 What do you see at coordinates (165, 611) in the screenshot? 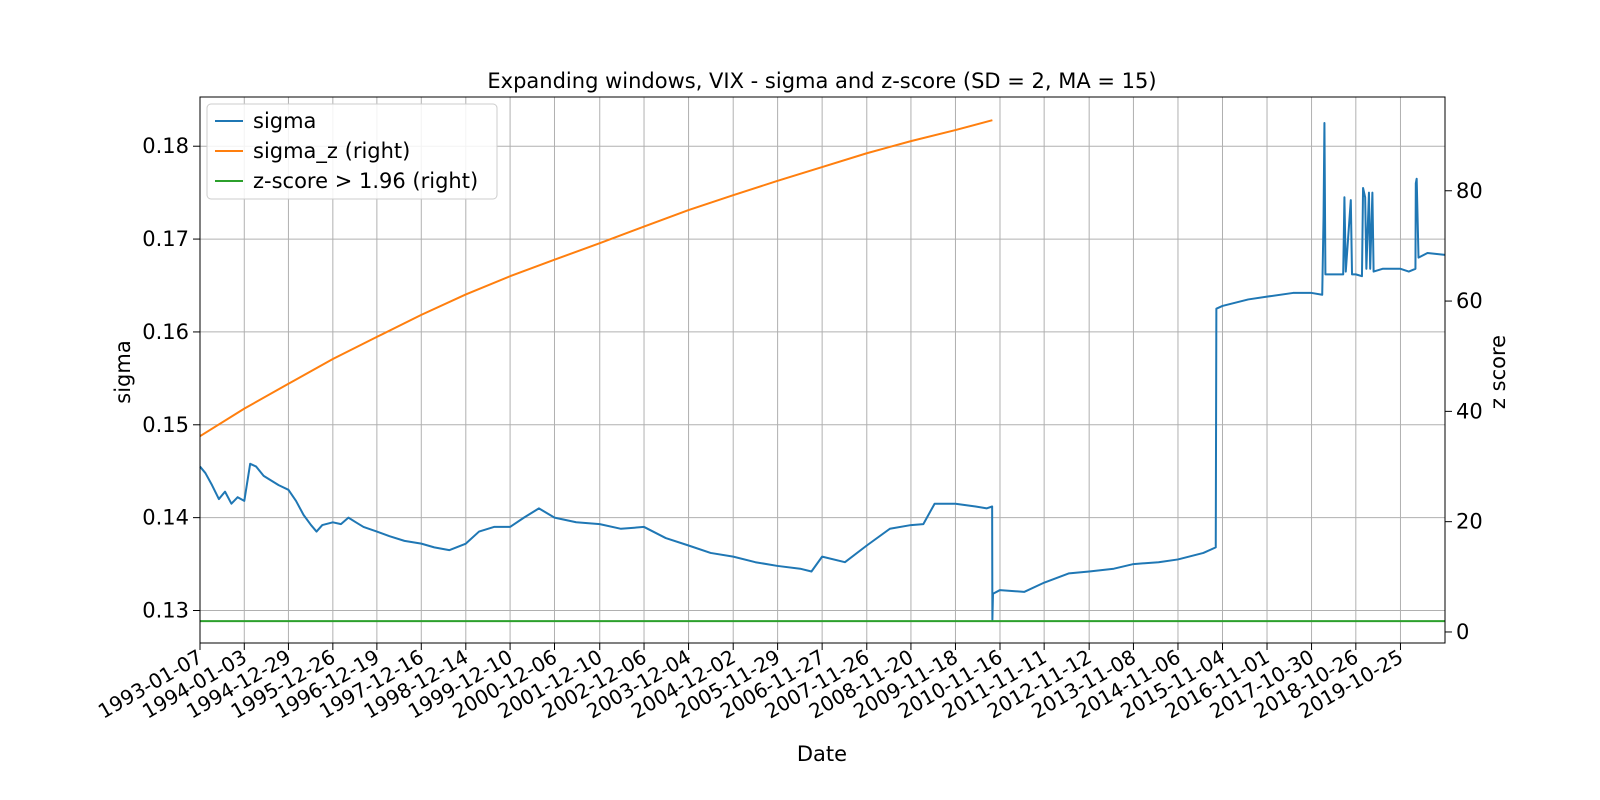
I see `y-tick-label-left: 0.13` at bounding box center [165, 611].